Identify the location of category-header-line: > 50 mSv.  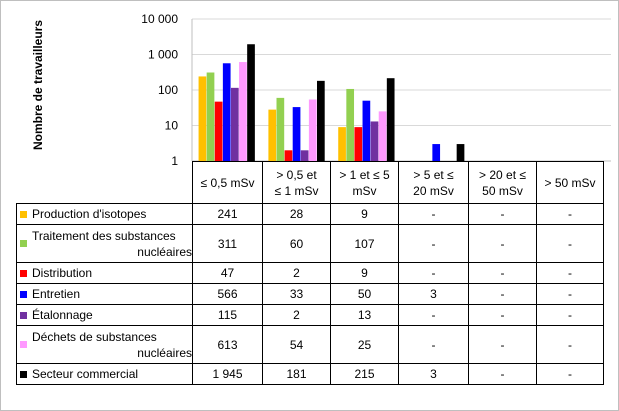
(570, 182).